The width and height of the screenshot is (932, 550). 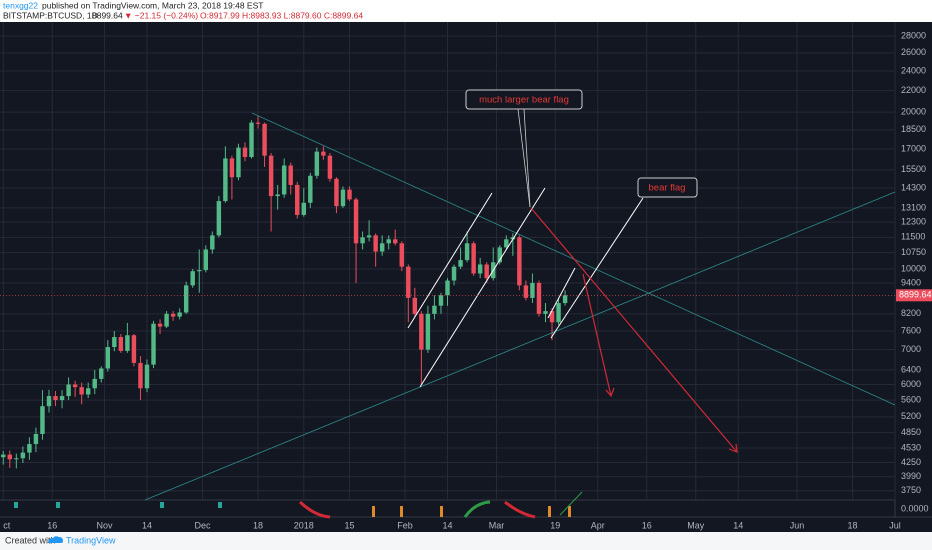 What do you see at coordinates (91, 540) in the screenshot?
I see `footer-brand: TradingView` at bounding box center [91, 540].